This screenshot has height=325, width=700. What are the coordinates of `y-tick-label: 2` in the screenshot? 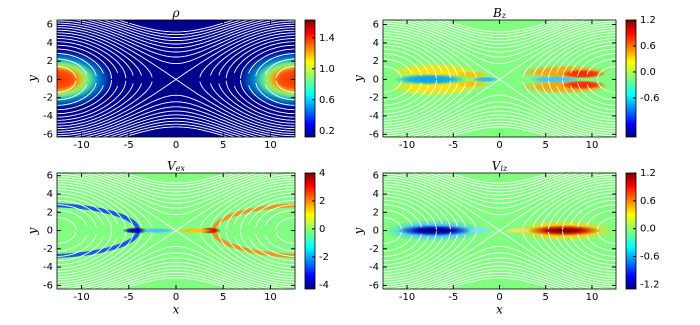 It's located at (376, 212).